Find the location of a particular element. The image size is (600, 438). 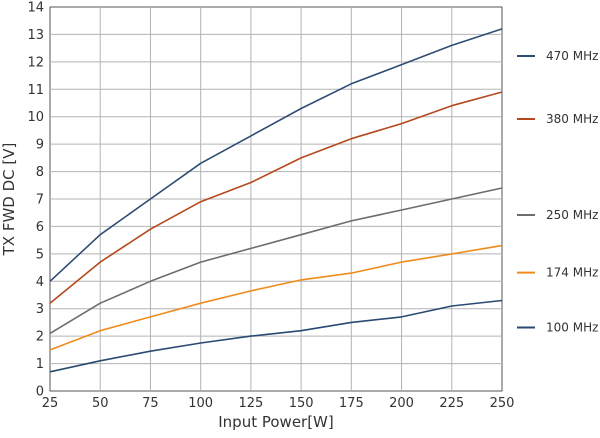

y-tick-label: 2 is located at coordinates (40, 337).